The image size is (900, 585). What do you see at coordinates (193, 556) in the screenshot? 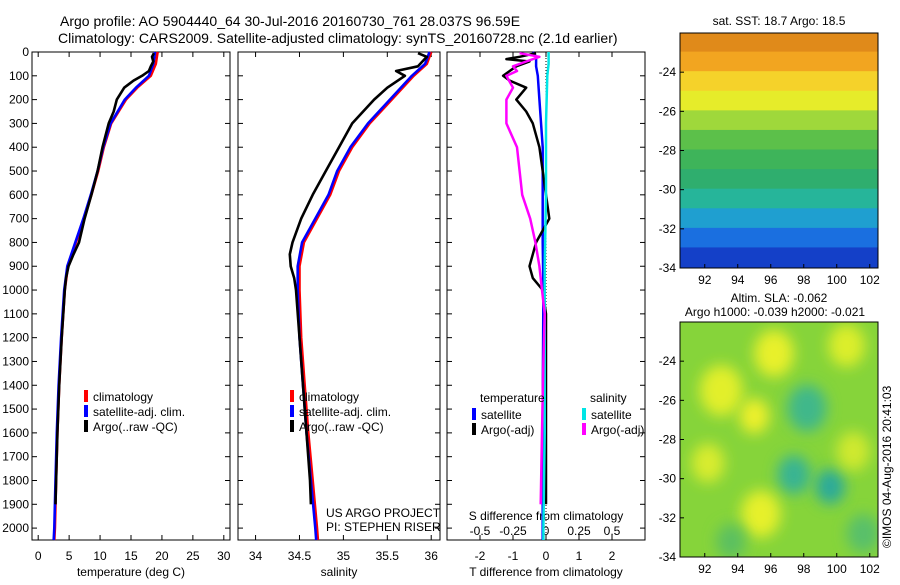
I see `temperature-xtick-label: 25` at bounding box center [193, 556].